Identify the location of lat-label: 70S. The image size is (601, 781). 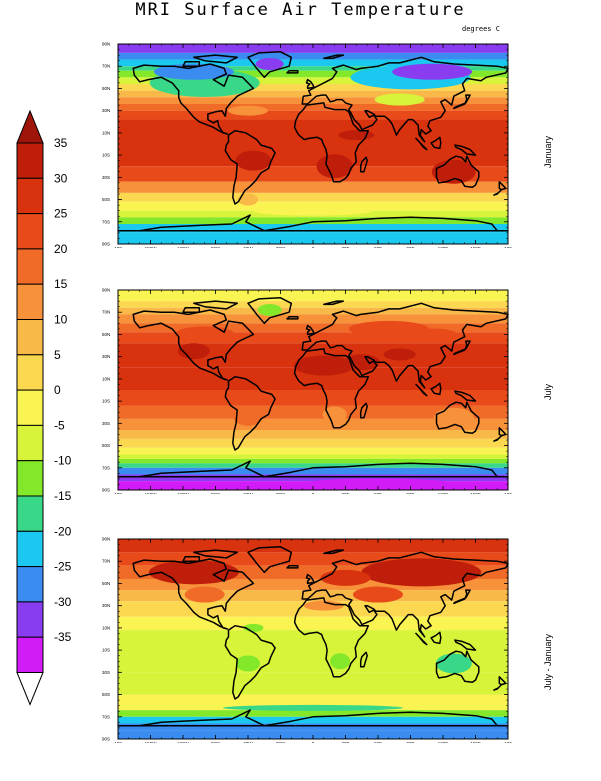
(106, 221).